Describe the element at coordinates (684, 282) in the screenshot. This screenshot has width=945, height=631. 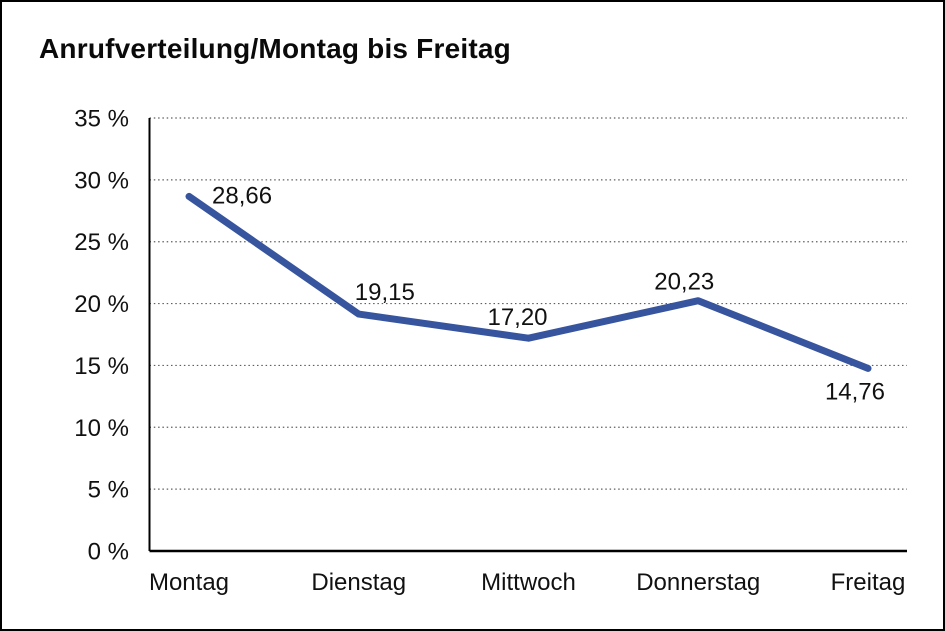
I see `data-point-label: 20,23` at that location.